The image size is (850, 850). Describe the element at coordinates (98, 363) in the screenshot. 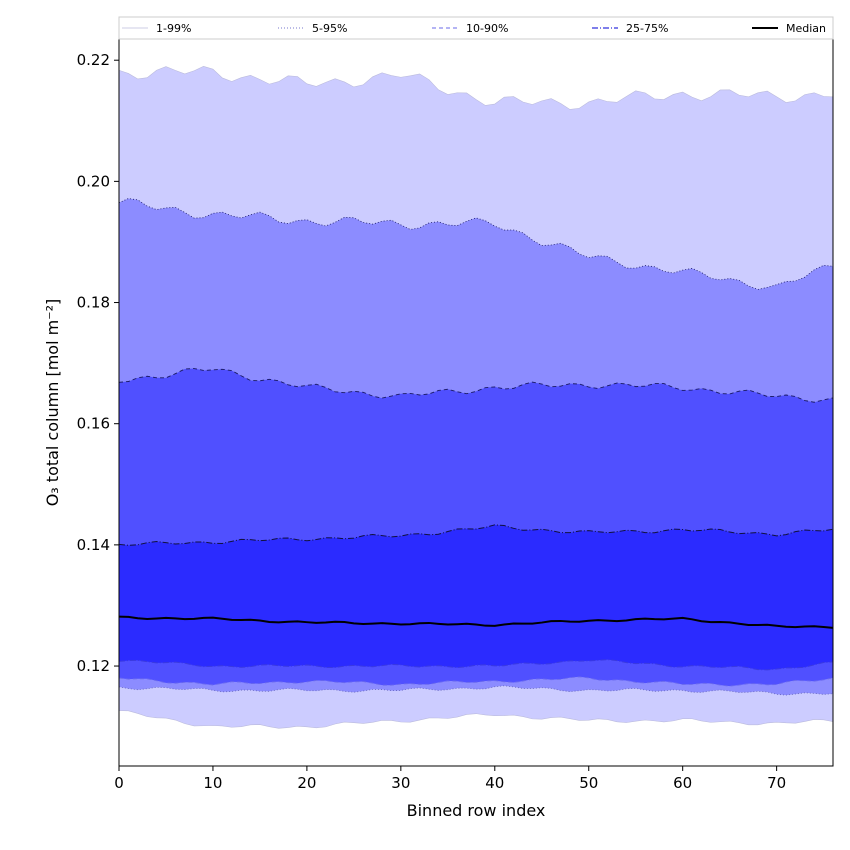

I see `y-axis: 0.12 0.14 0.16 0.18 0.20 0.22` at that location.